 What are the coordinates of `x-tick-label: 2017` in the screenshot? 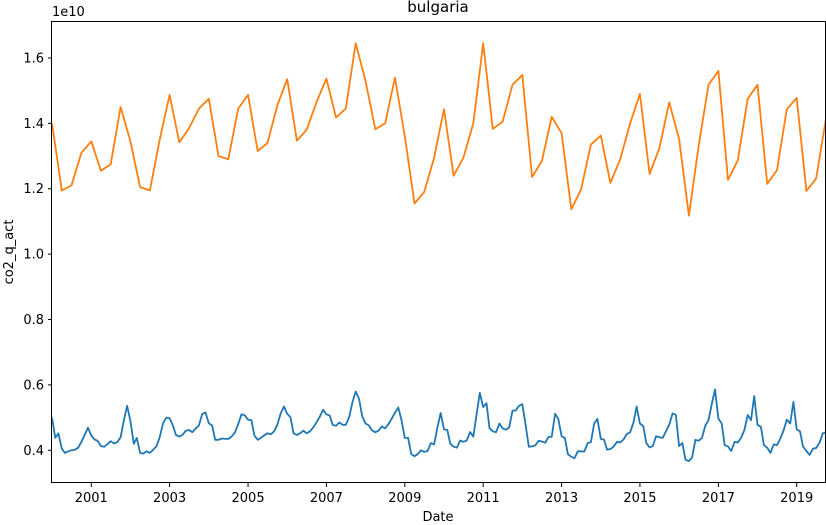 It's located at (718, 498).